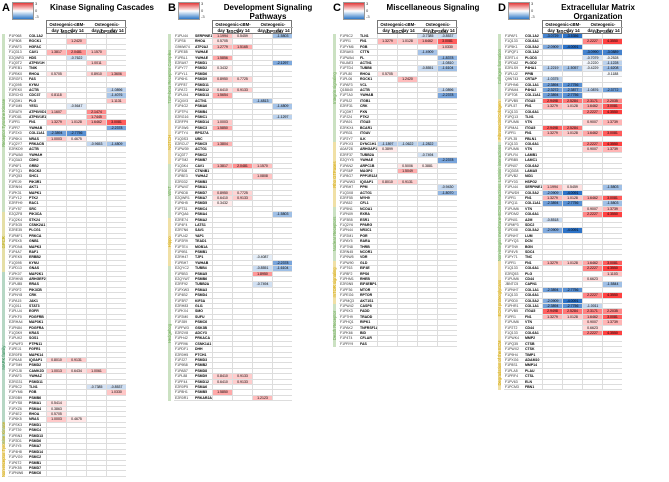 This screenshot has height=482, width=669. What do you see at coordinates (37, 474) in the screenshot?
I see `gene-symbol: PSMC6` at bounding box center [37, 474].